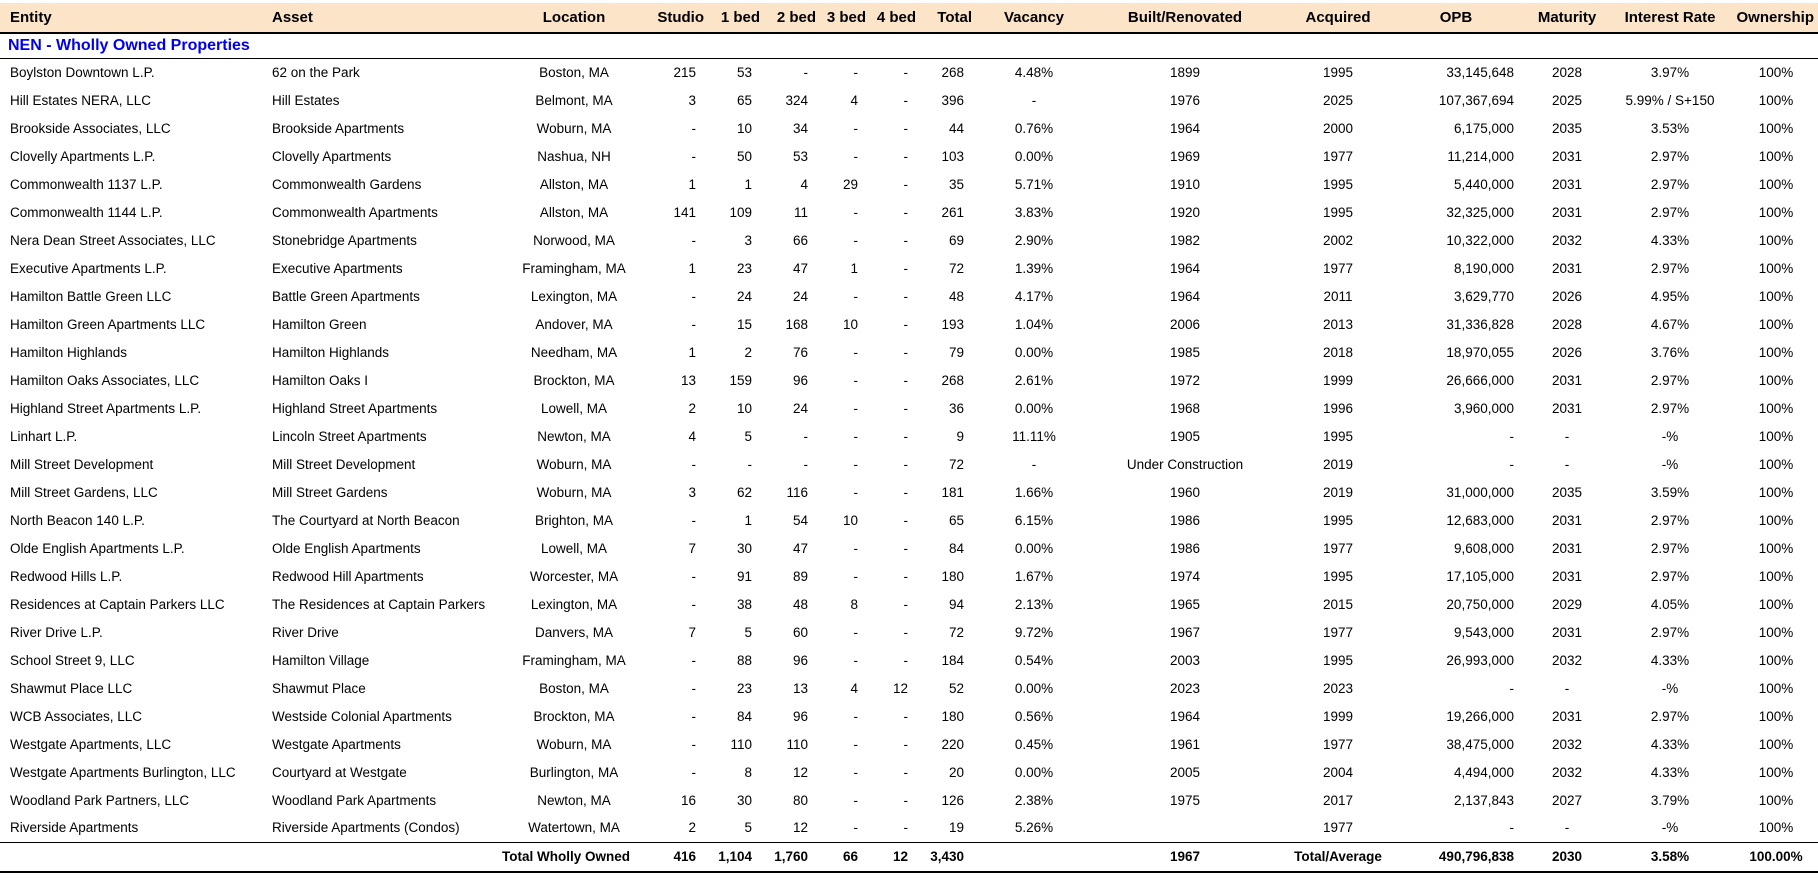 This screenshot has height=878, width=1818. What do you see at coordinates (1480, 716) in the screenshot?
I see `cell-opb: 19,266,000` at bounding box center [1480, 716].